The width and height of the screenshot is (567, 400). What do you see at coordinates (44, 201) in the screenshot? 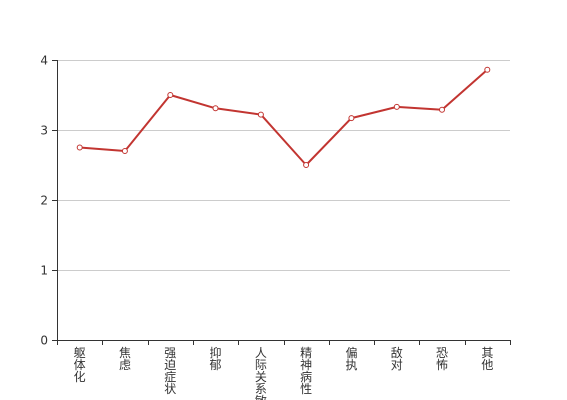
I see `y-tick-label: 2` at bounding box center [44, 201].